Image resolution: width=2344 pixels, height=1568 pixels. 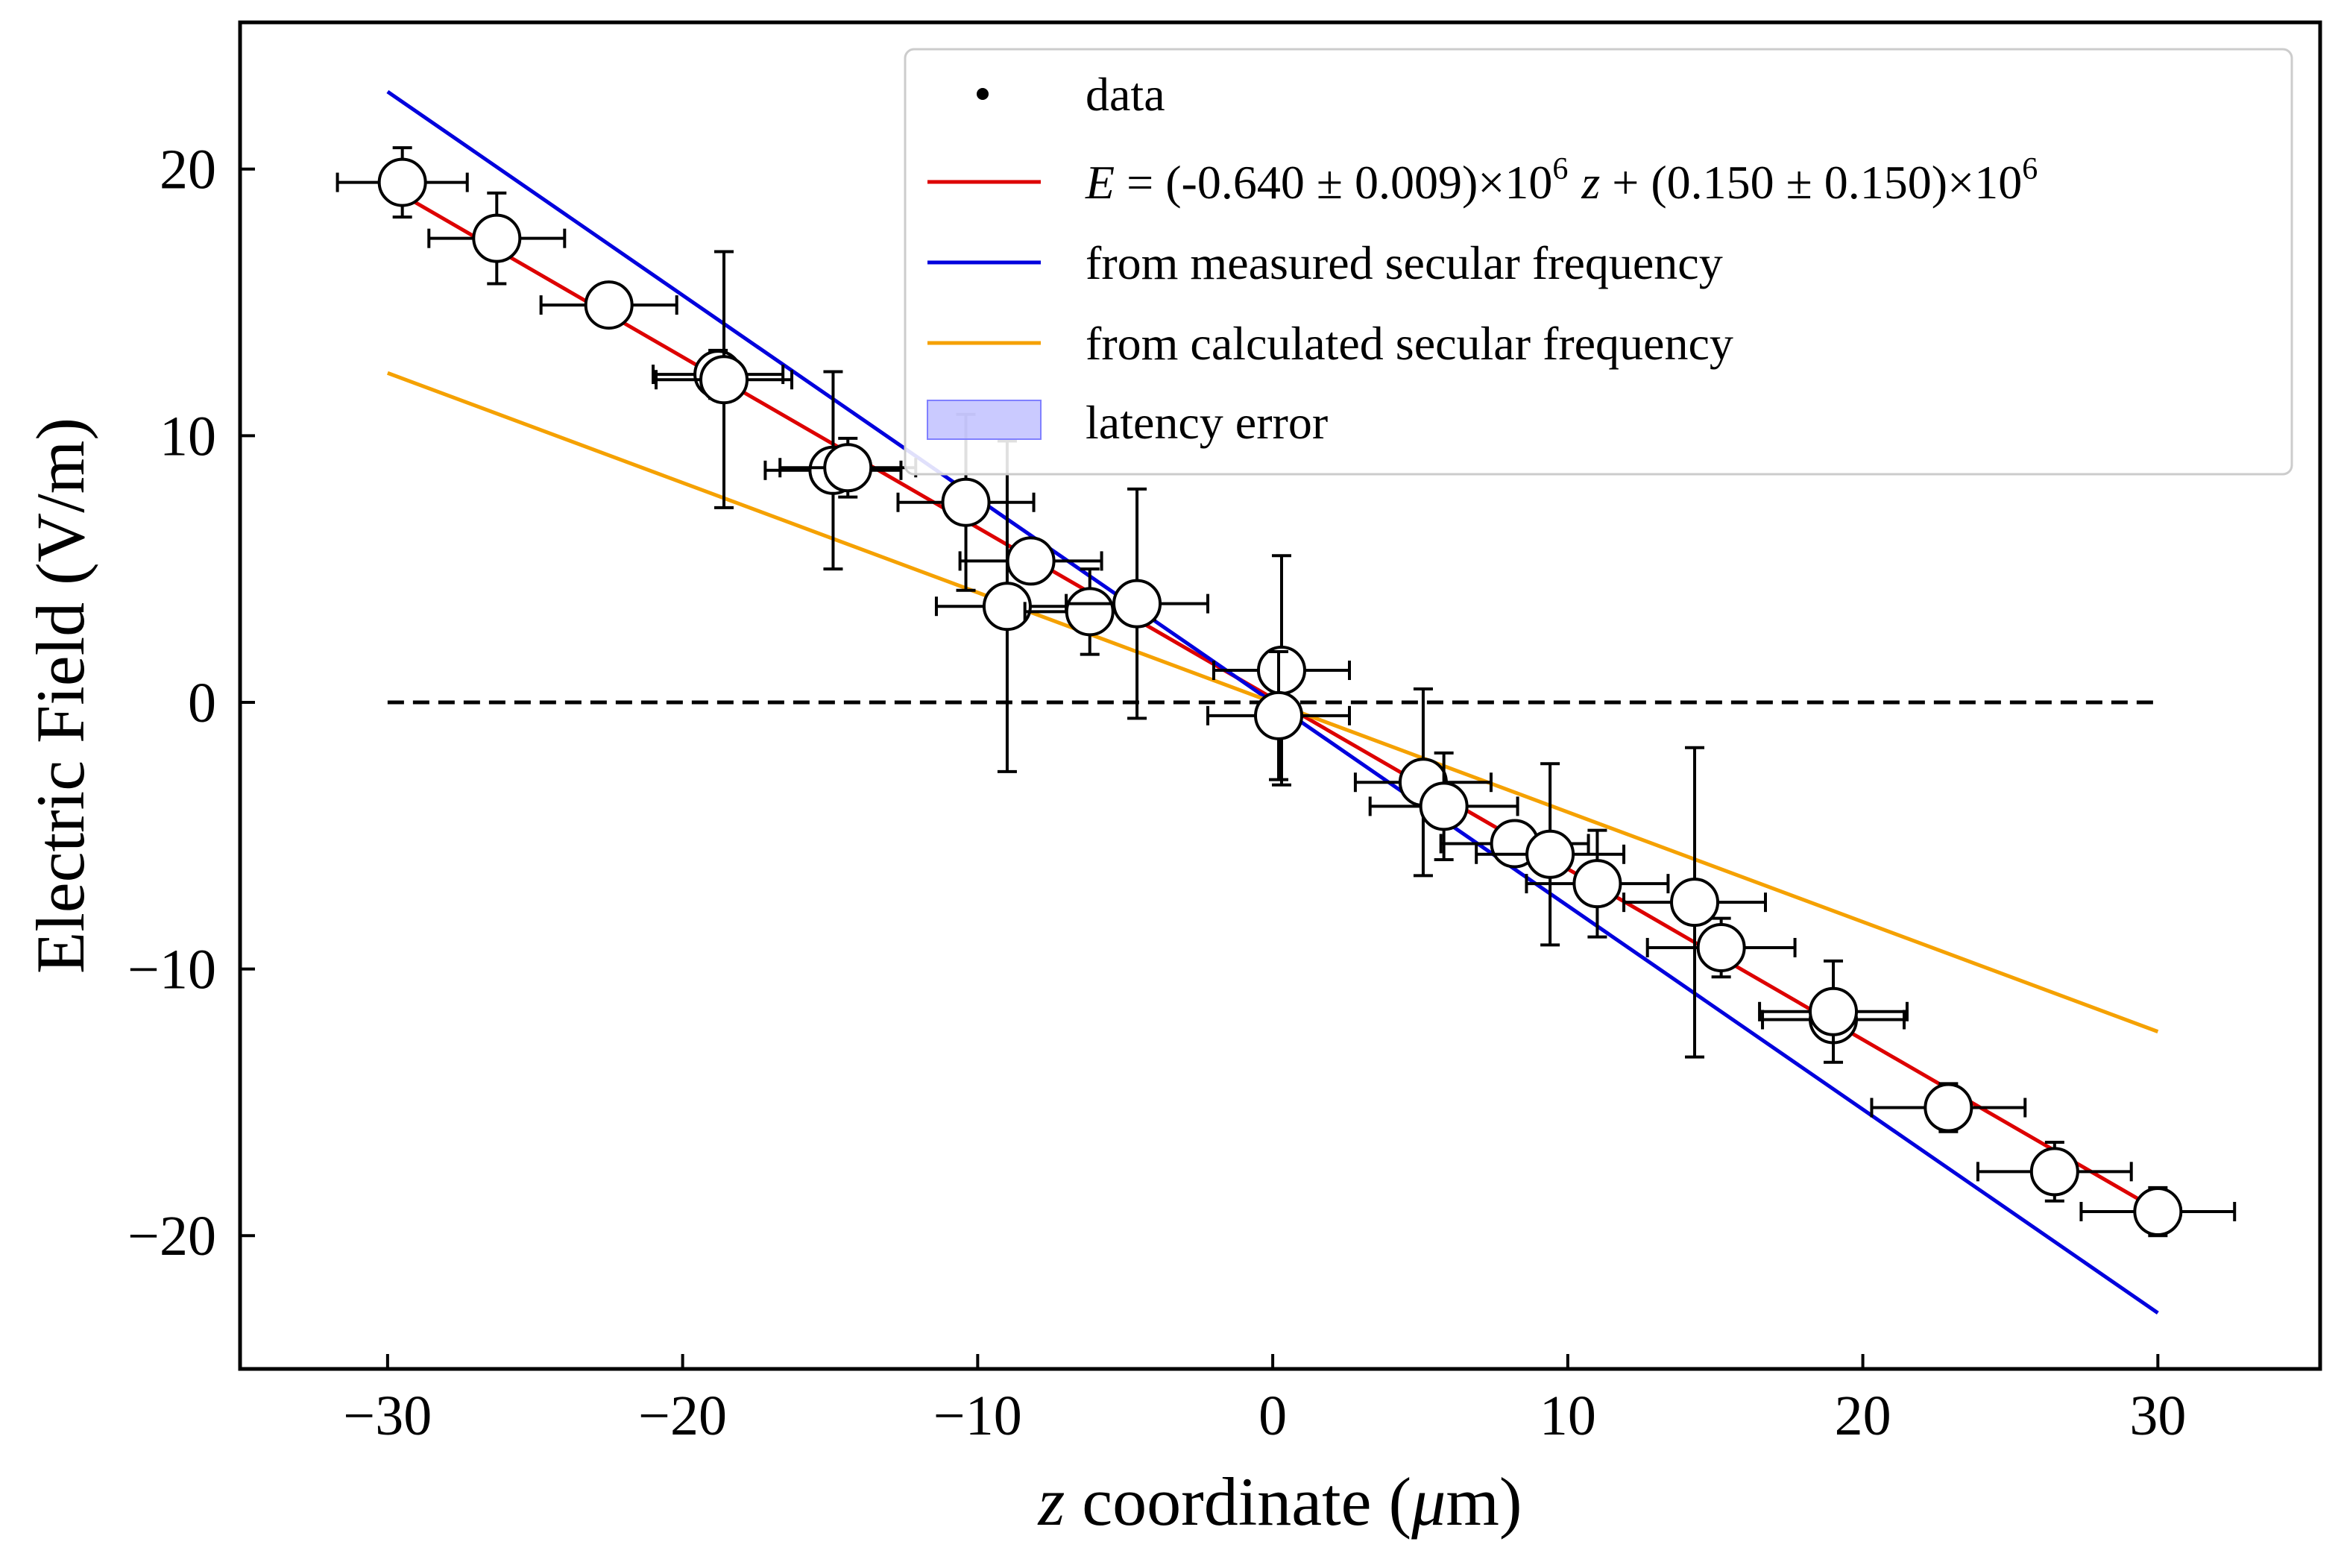 I want to click on x-axis-ticks: −30 −20 −10 0 10 20 30, so click(x=1264, y=1400).